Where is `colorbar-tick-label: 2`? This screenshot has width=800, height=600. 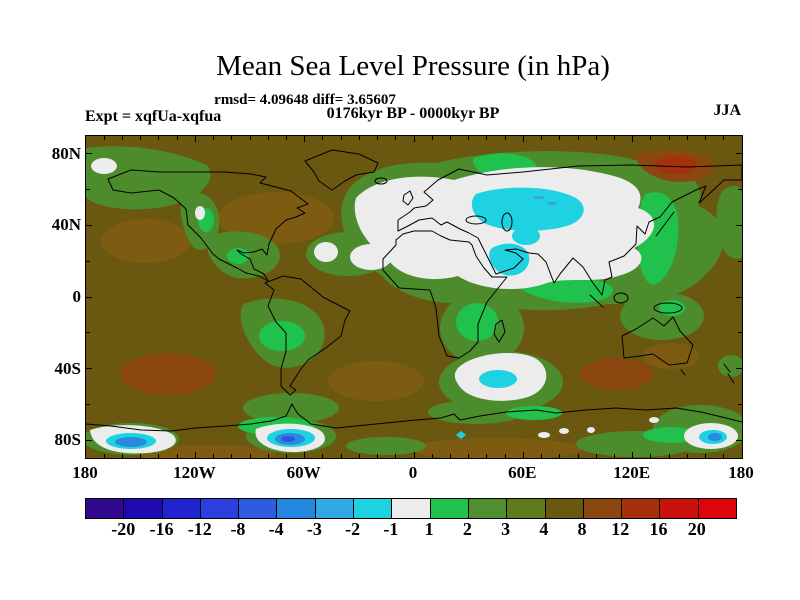 colorbar-tick-label: 2 is located at coordinates (467, 529).